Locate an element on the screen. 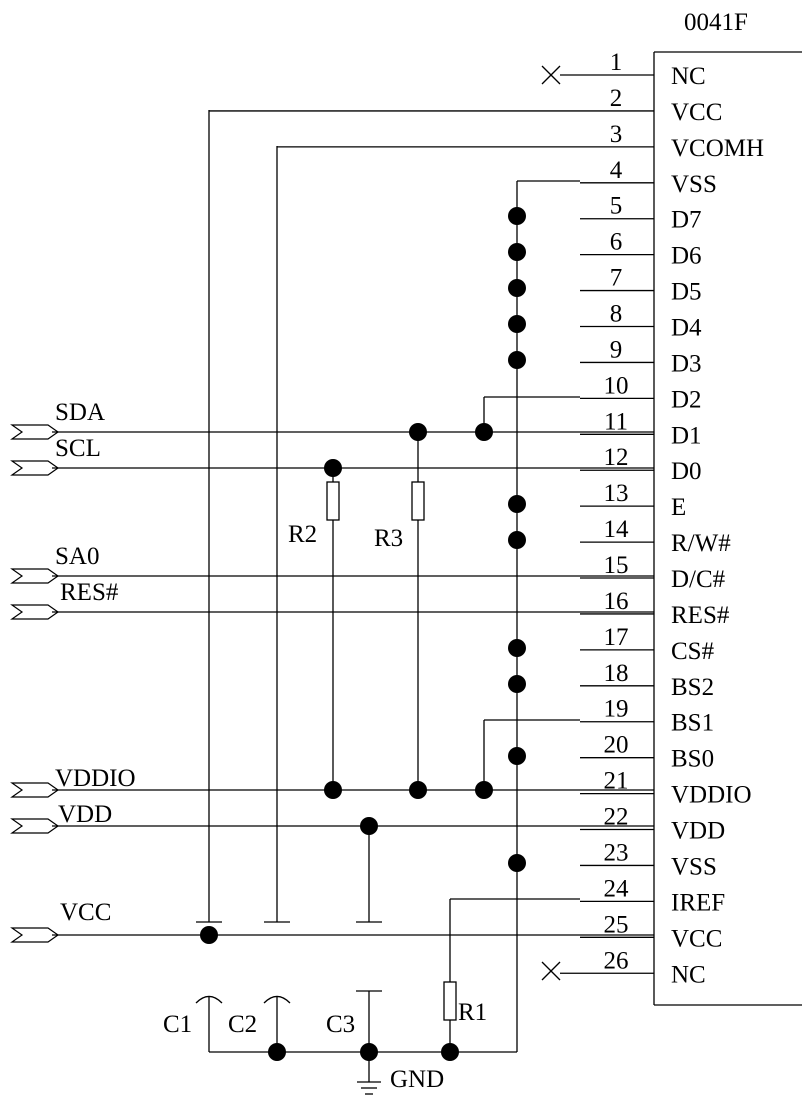  pin-number: 7 is located at coordinates (616, 278).